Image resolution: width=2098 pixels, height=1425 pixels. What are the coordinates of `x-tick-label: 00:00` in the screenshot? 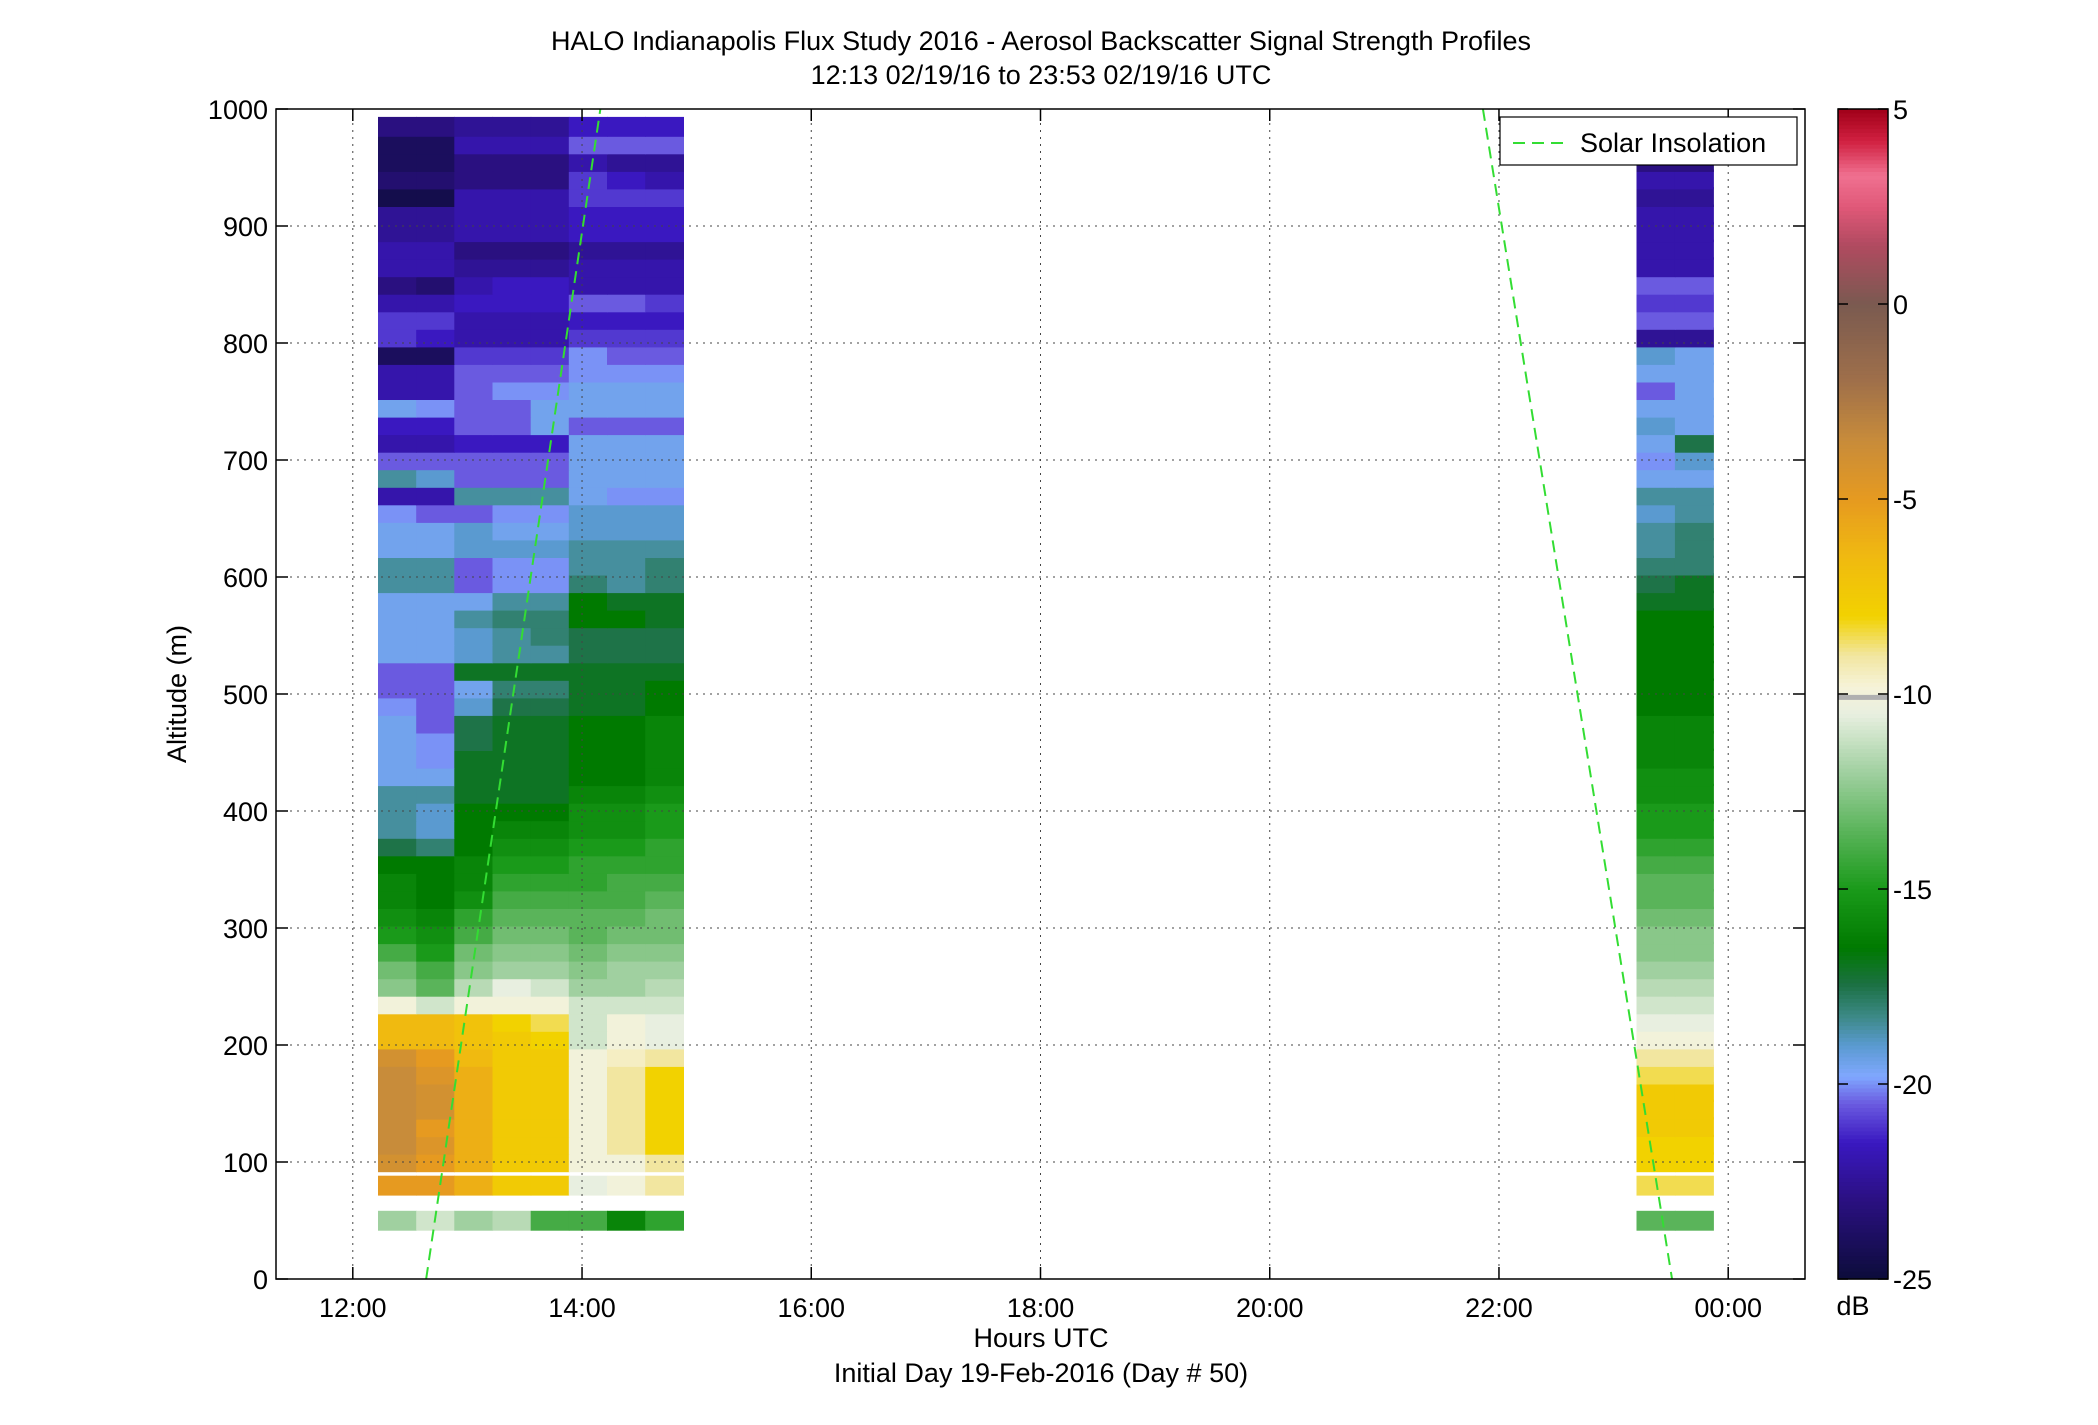 It's located at (1728, 1308).